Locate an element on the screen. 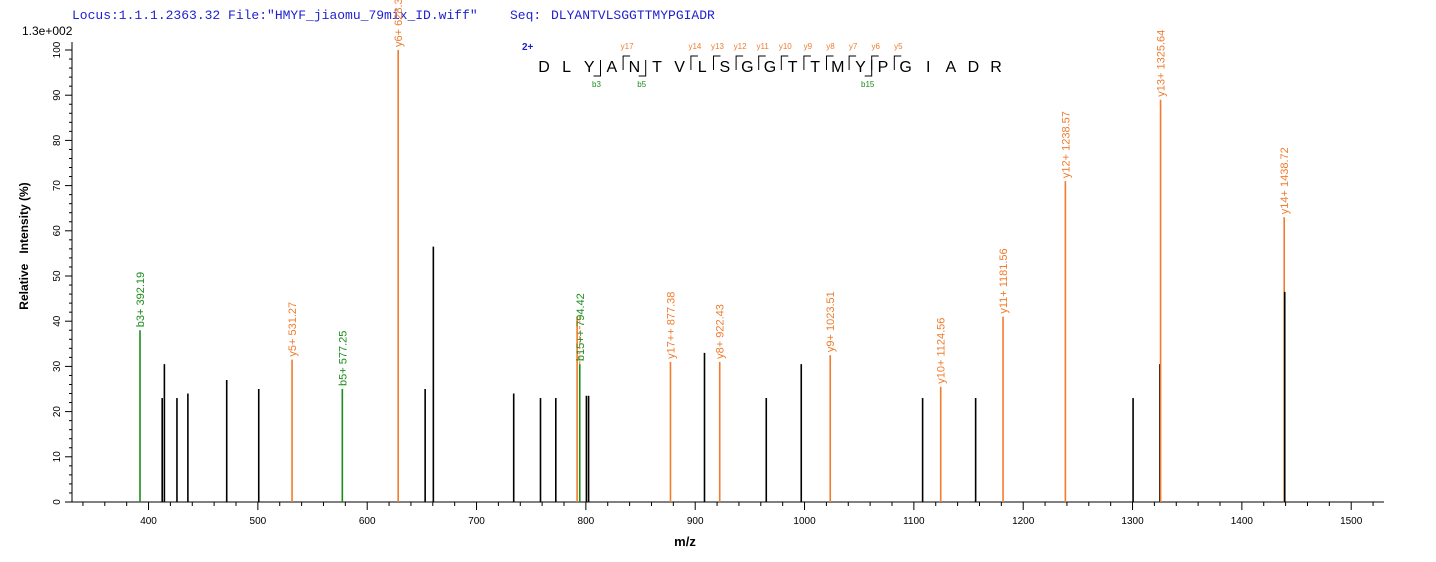 The image size is (1436, 562). b-ion-mark: b3 is located at coordinates (596, 84).